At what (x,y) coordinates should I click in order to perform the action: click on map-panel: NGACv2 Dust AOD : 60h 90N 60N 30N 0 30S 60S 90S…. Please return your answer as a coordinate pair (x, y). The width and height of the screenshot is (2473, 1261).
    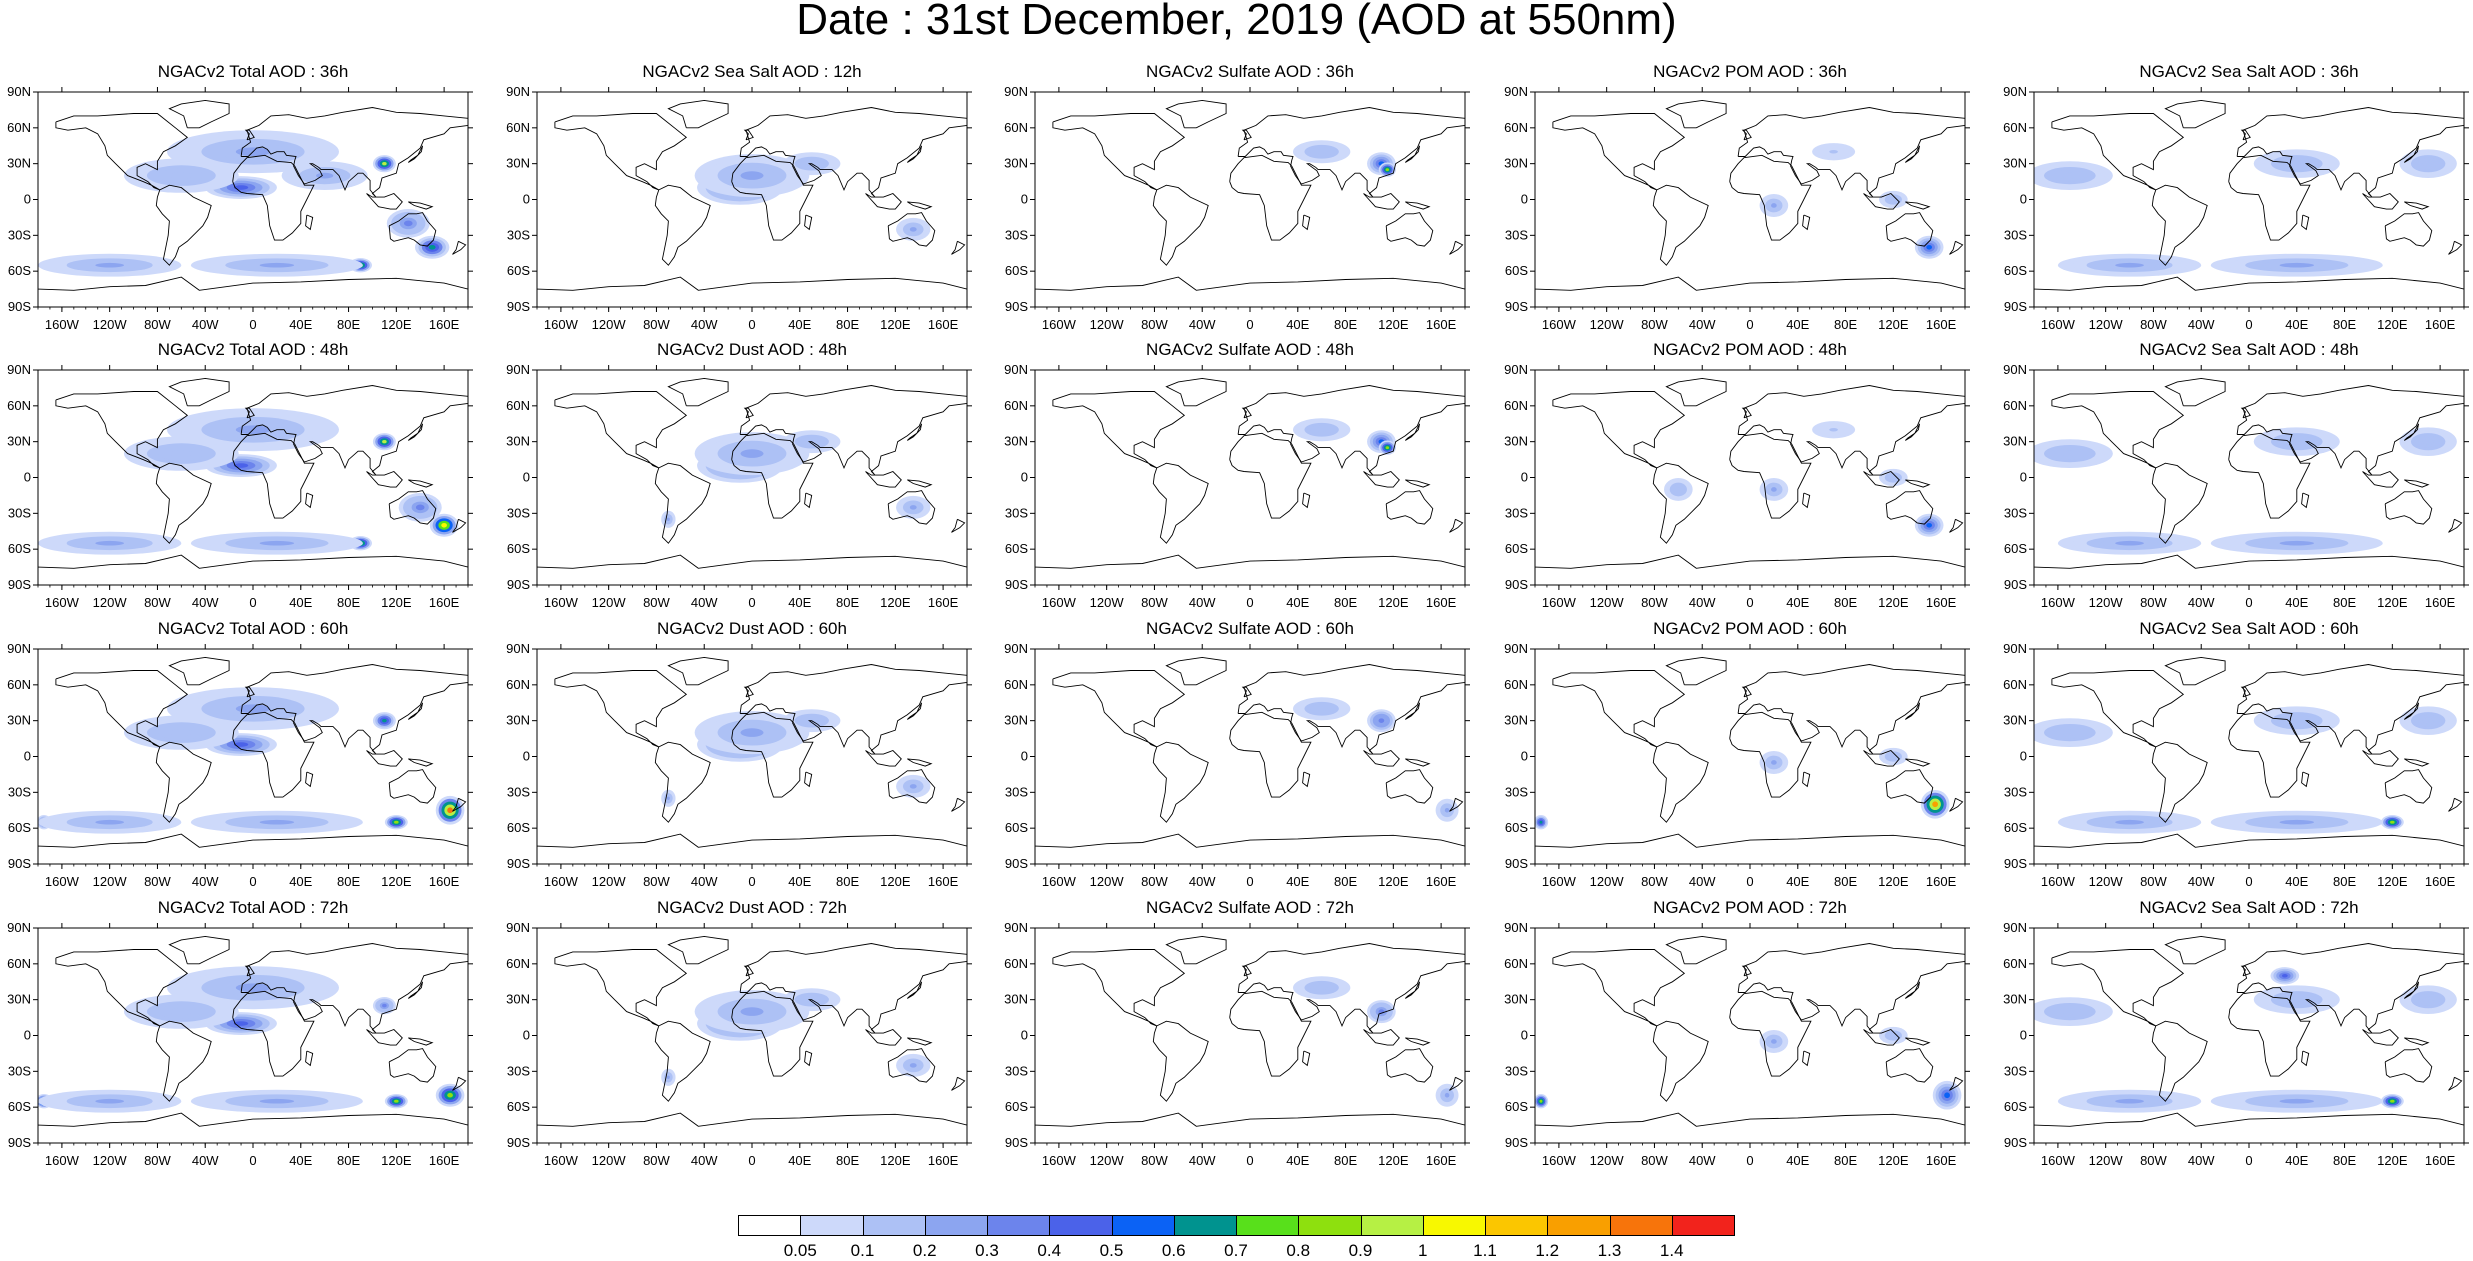
    Looking at the image, I should click on (749, 759).